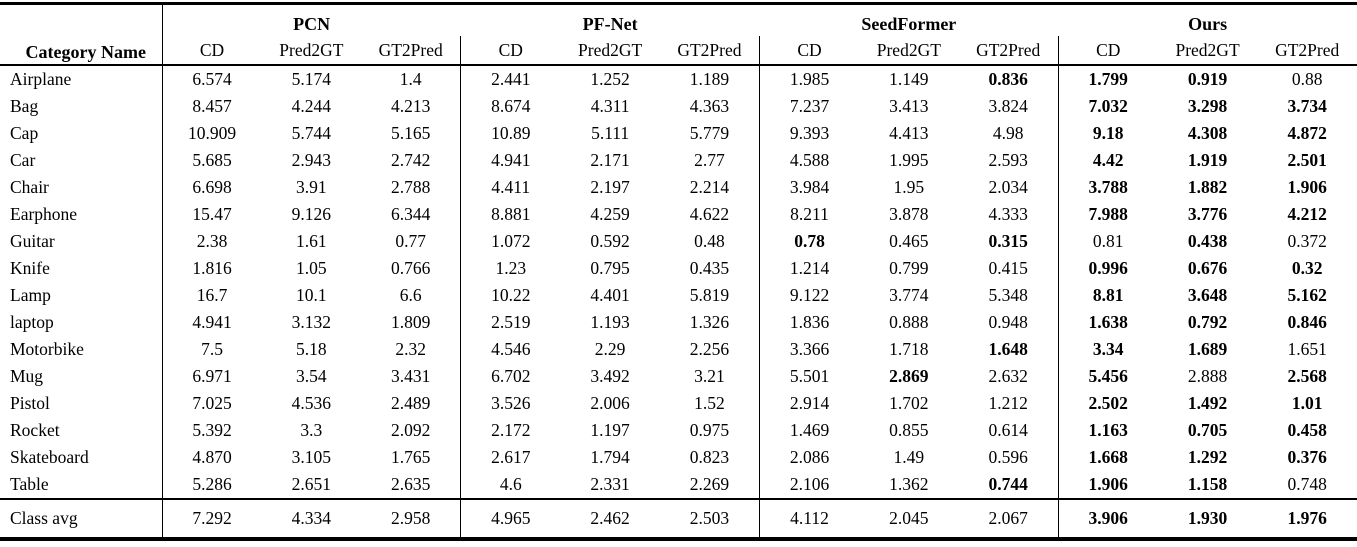  What do you see at coordinates (411, 133) in the screenshot?
I see `value-cell: 5.165` at bounding box center [411, 133].